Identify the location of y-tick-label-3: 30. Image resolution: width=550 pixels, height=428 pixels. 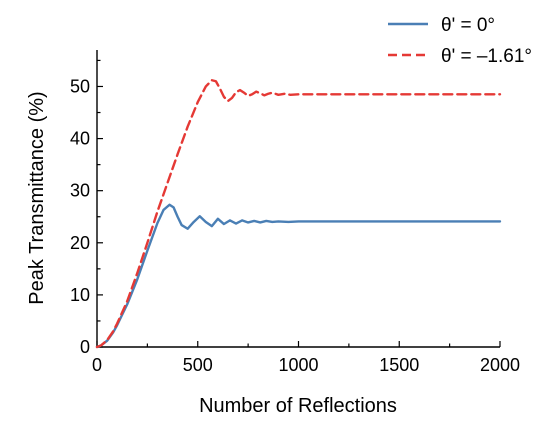
(80, 191).